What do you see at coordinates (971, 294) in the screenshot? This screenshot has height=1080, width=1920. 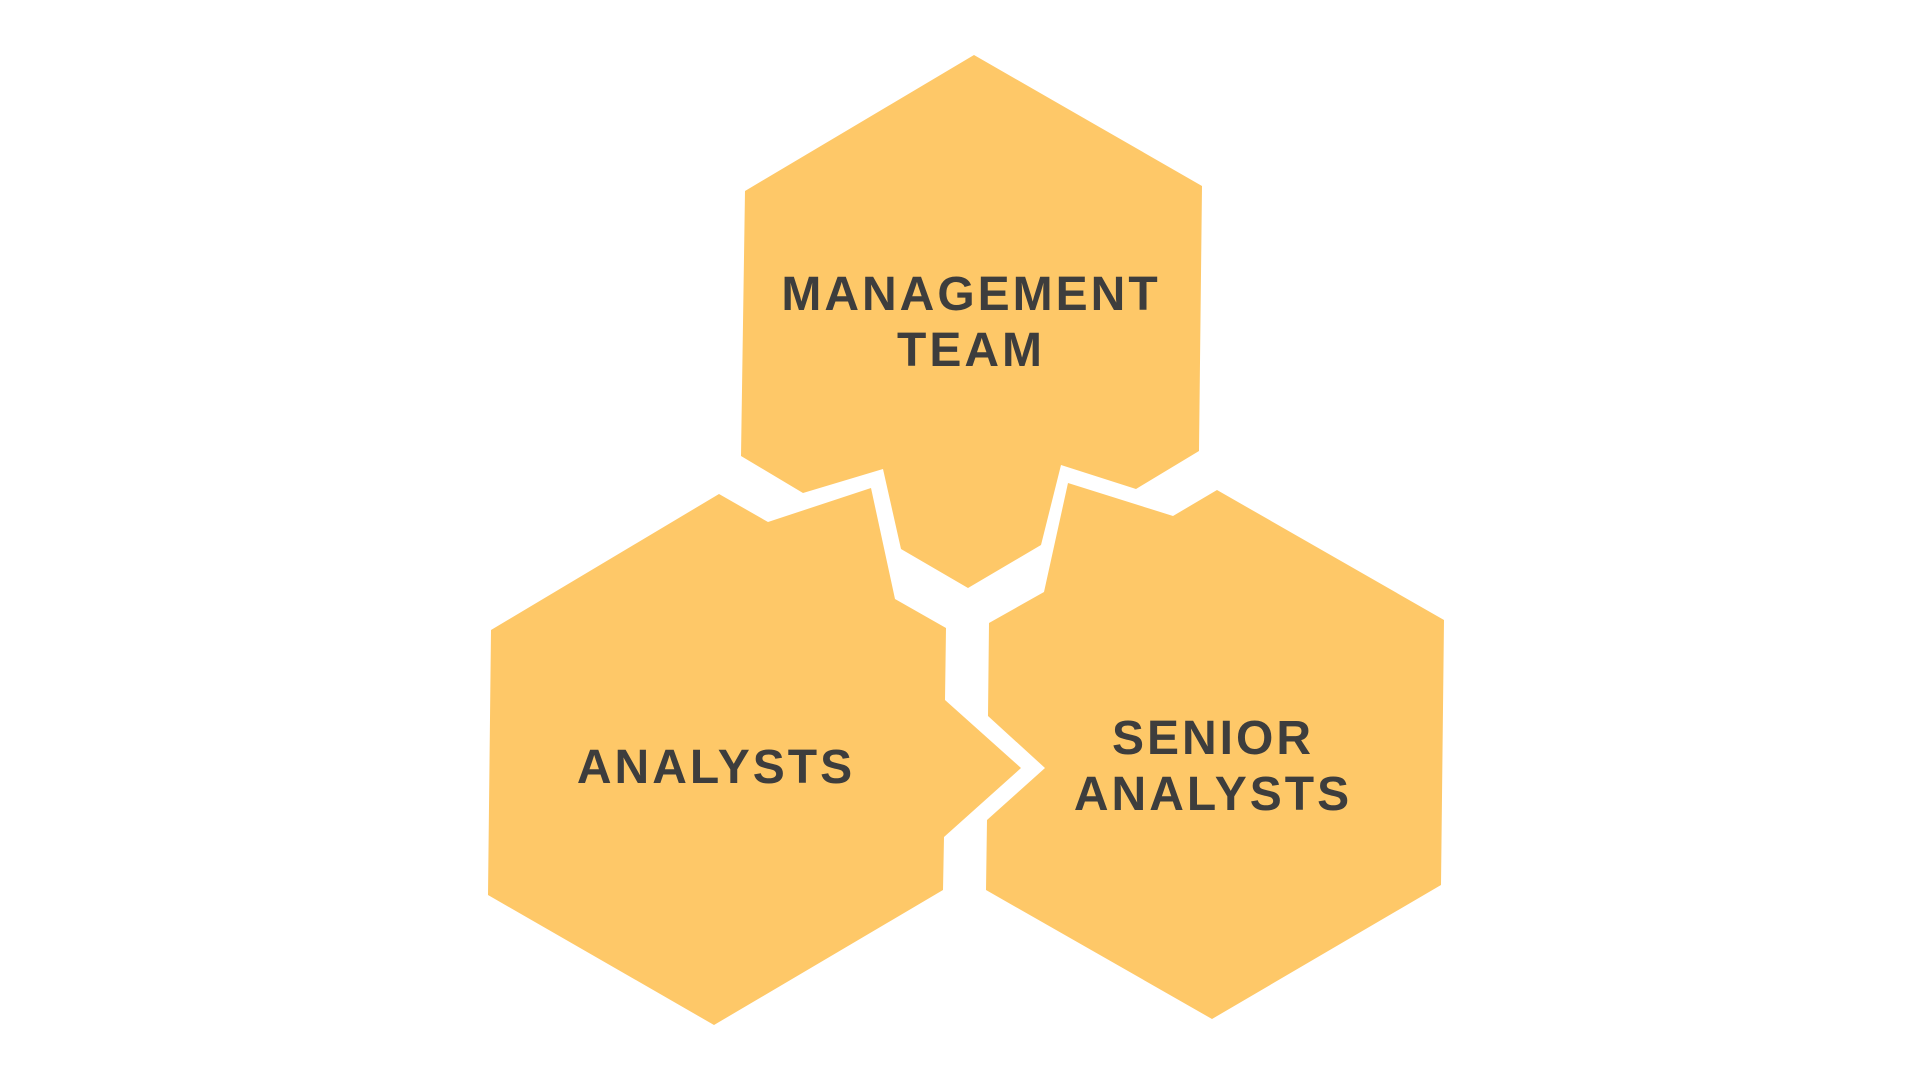 I see `label-line: MANAGEMENT` at bounding box center [971, 294].